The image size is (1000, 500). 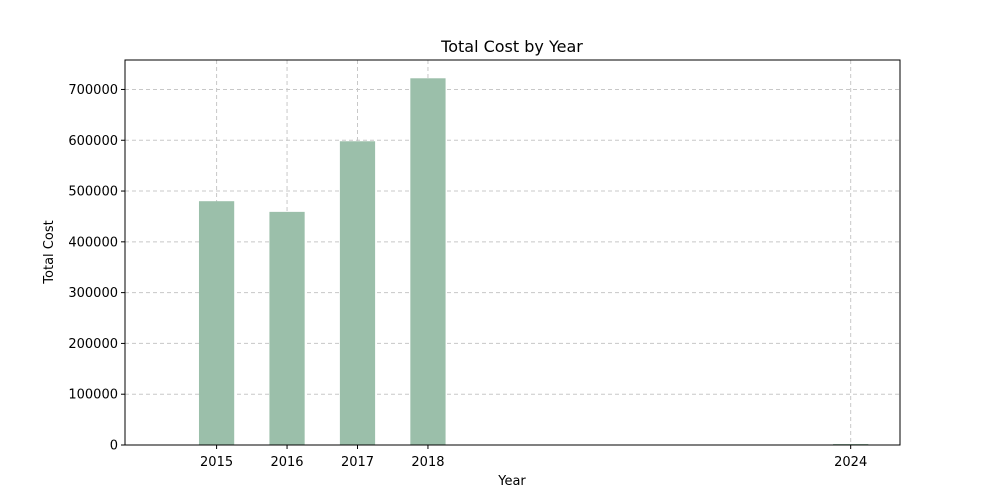 I want to click on y-tick-label: 200000, so click(x=93, y=344).